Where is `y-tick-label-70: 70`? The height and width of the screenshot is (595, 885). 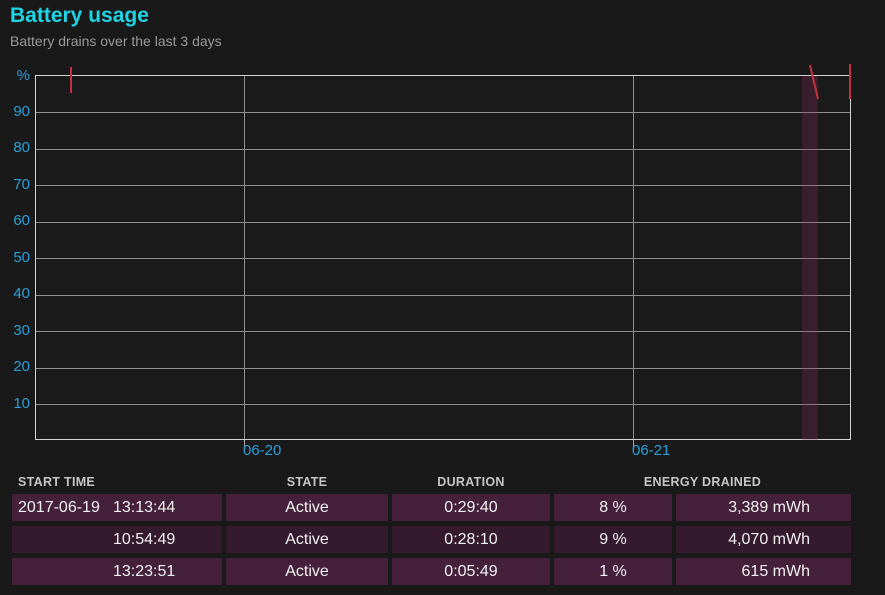 y-tick-label-70: 70 is located at coordinates (21, 184).